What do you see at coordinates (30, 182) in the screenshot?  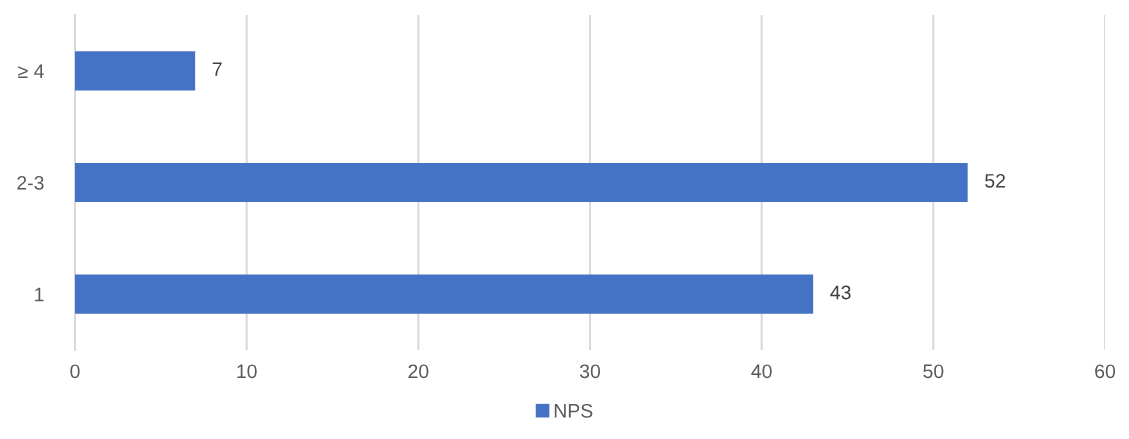 I see `y-tick-label: 2-3` at bounding box center [30, 182].